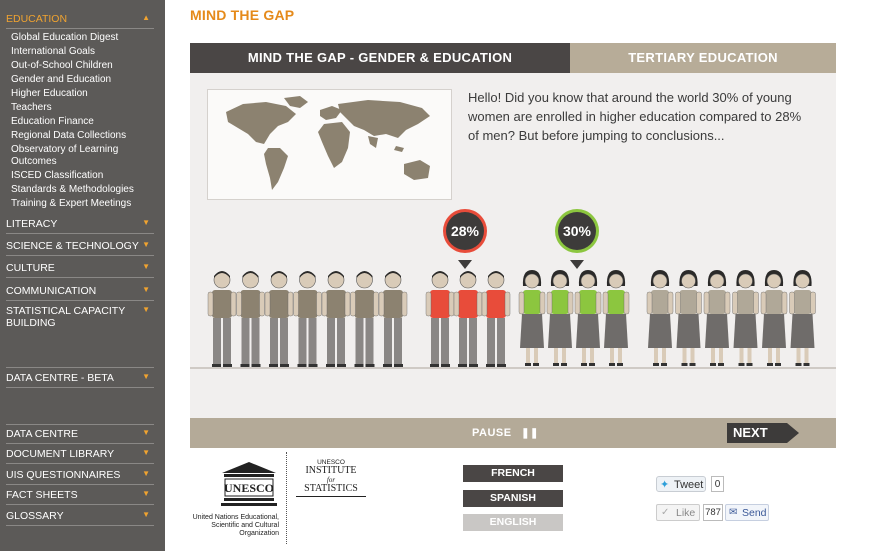 This screenshot has height=551, width=870. I want to click on sidebar-item-gender-and-education: Gender and Education, so click(61, 79).